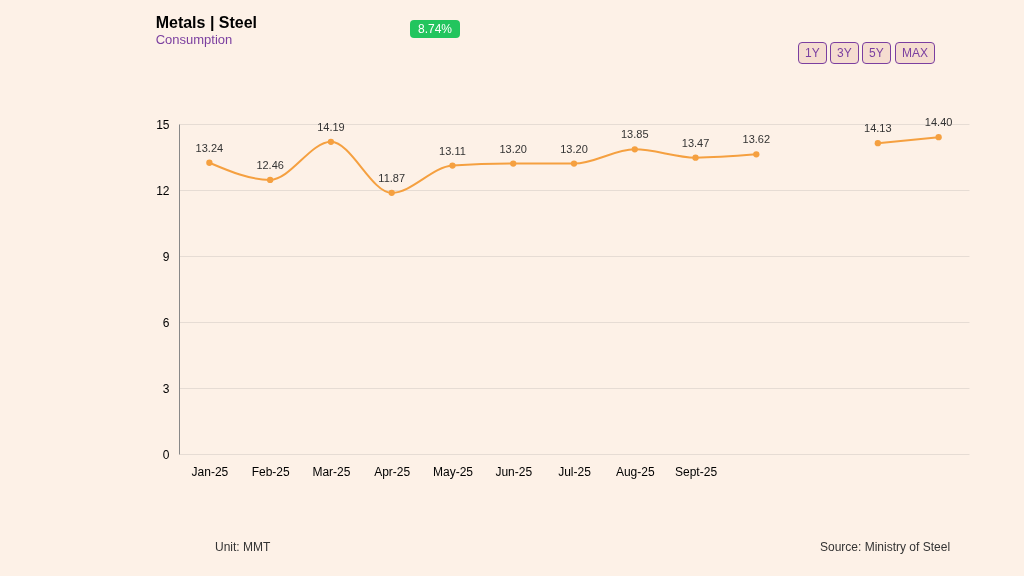 Image resolution: width=1024 pixels, height=576 pixels. I want to click on data-label: 14.40, so click(938, 122).